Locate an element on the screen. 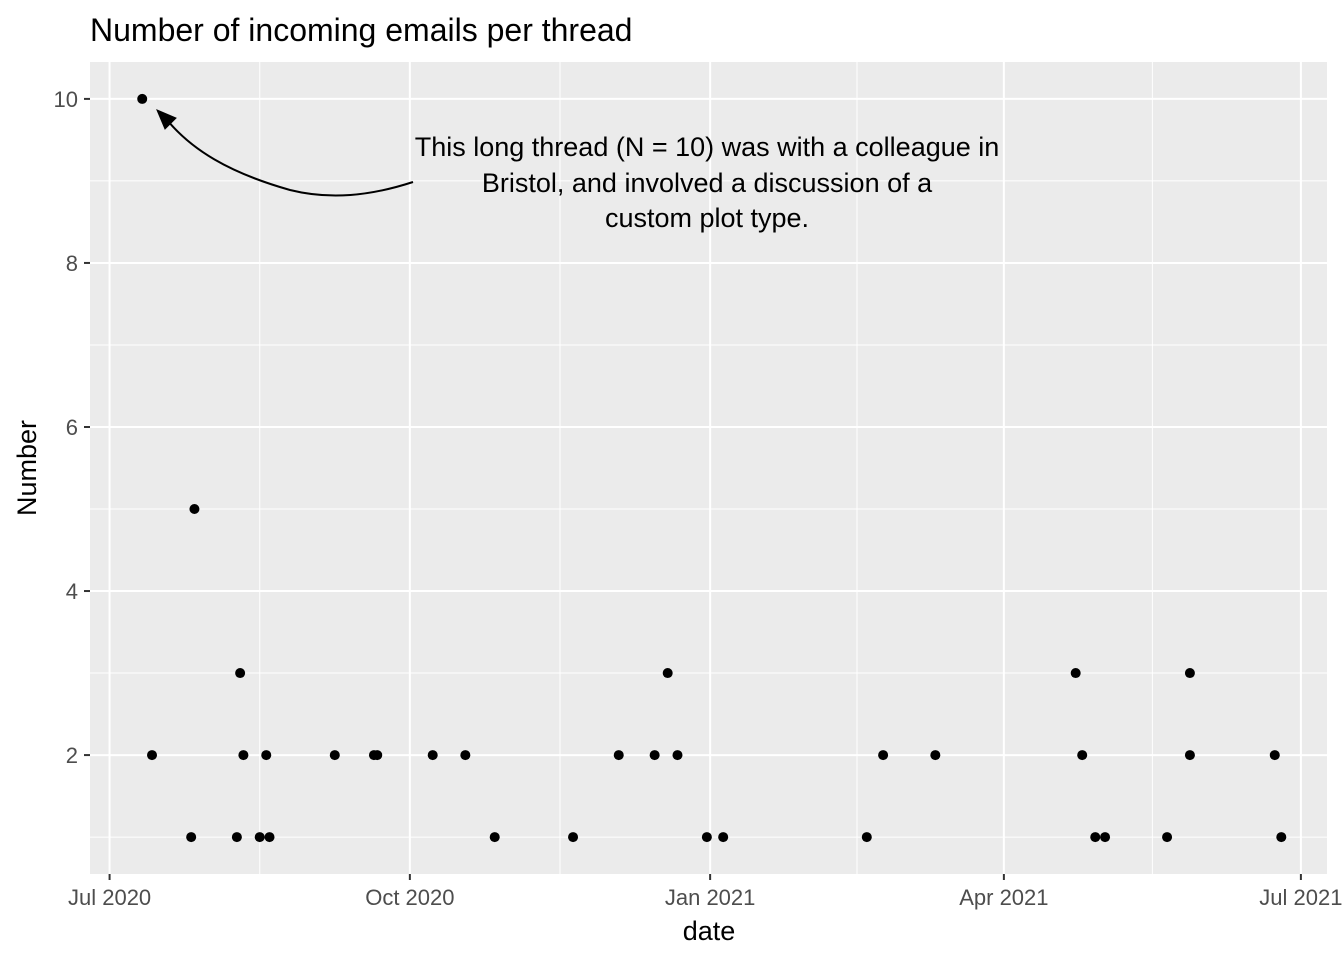 This screenshot has width=1344, height=960. y-tick-label: 6 is located at coordinates (72, 427).